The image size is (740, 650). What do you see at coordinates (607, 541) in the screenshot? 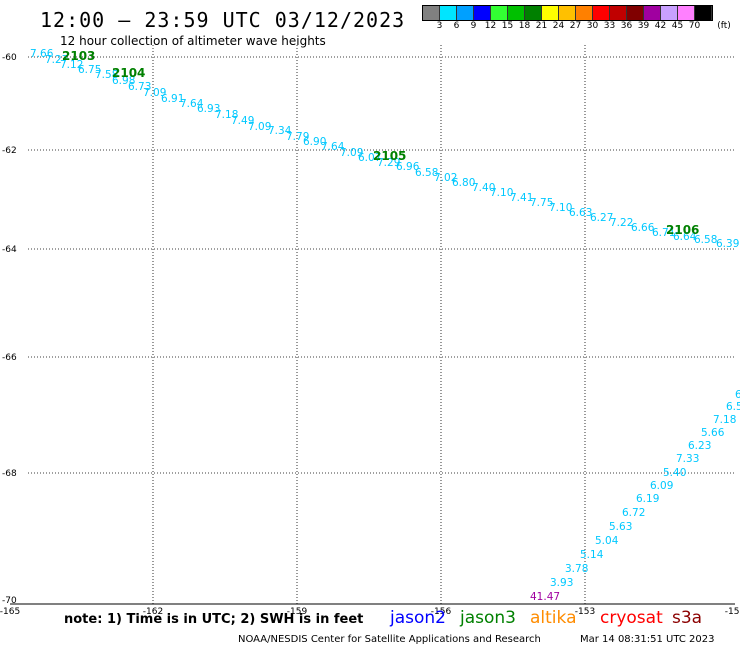
I see `wave-height-label: 5.04` at bounding box center [607, 541].